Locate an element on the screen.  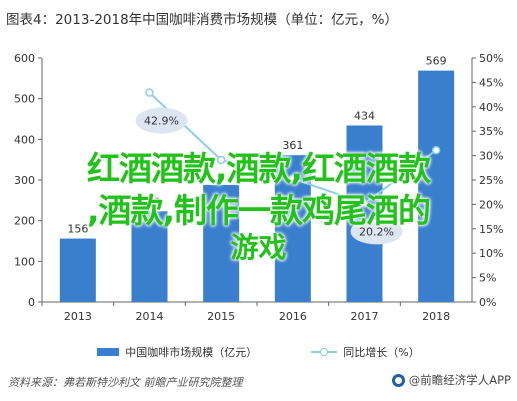
y-right-tick-label: 15% is located at coordinates (491, 229).